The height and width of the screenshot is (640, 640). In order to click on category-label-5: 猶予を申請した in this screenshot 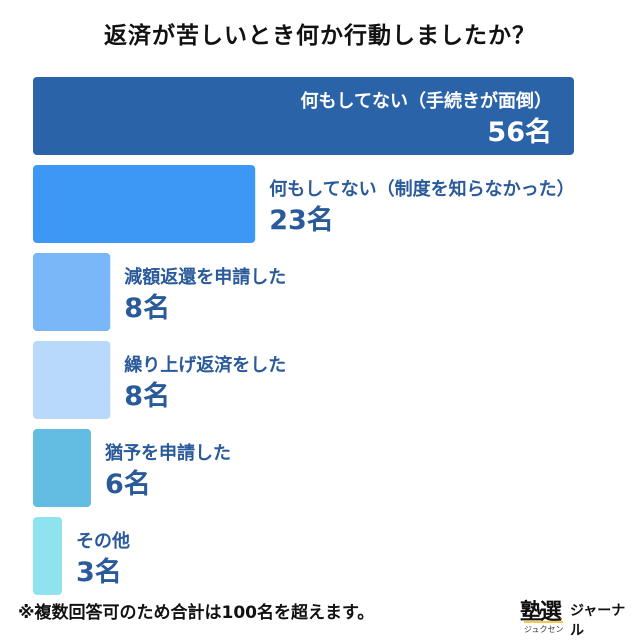, I will do `click(167, 453)`.